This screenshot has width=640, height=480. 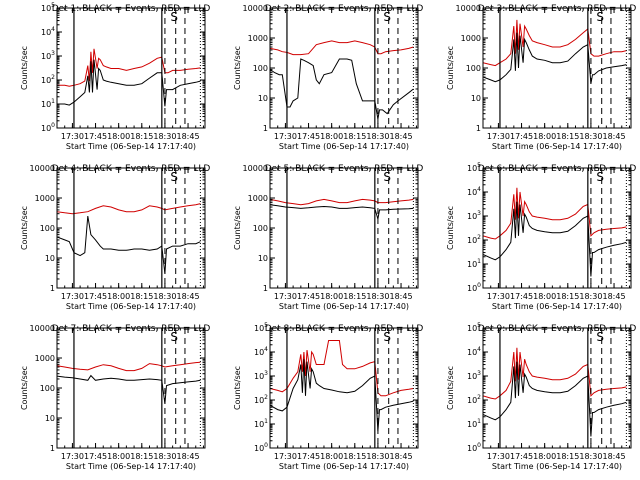 What do you see at coordinates (131, 169) in the screenshot?
I see `chart-title: Det 4: BLACK = Events, RED = LLD` at bounding box center [131, 169].